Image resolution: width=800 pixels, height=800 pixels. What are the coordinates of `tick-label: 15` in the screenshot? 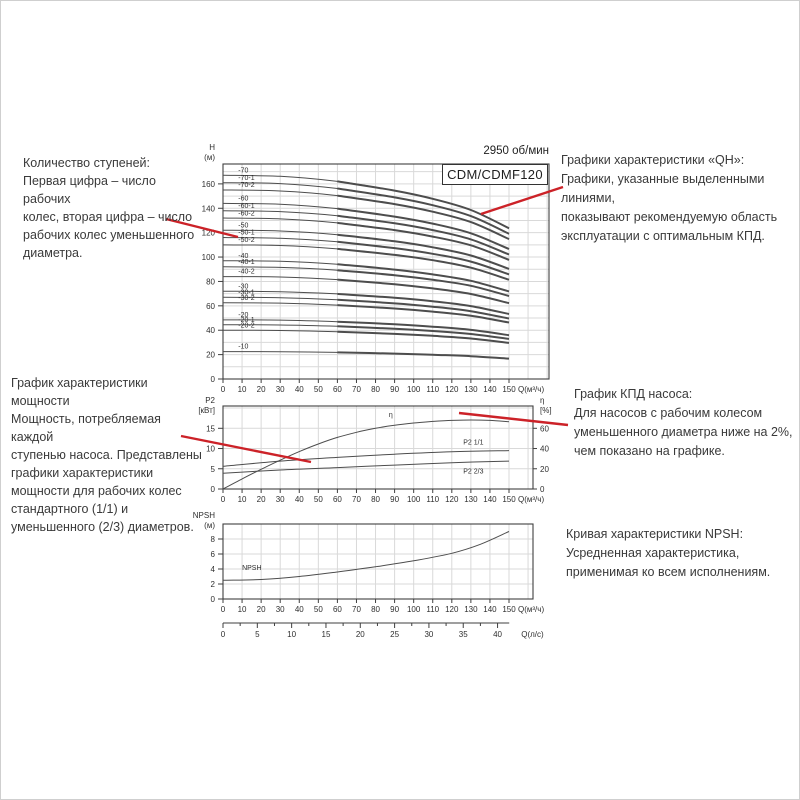 It's located at (210, 428).